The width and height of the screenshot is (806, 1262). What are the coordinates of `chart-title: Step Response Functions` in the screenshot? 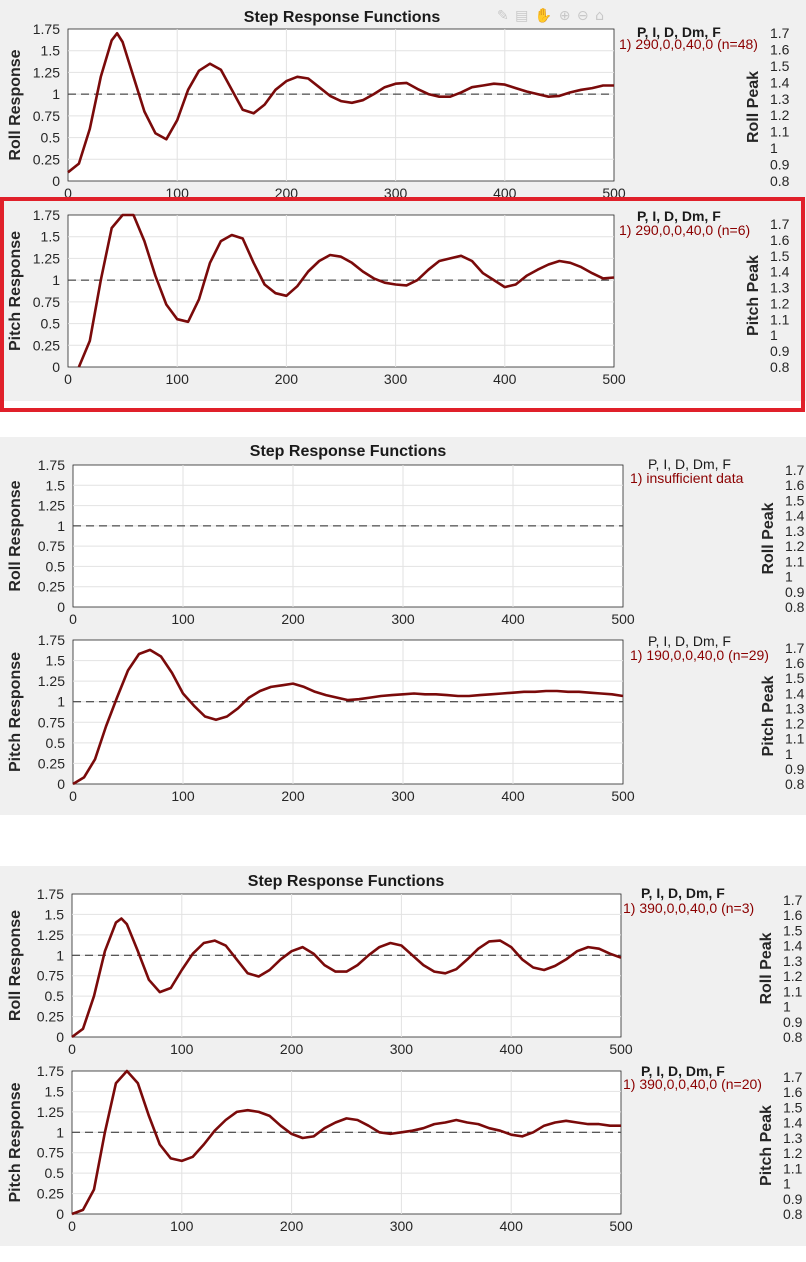 It's located at (346, 881).